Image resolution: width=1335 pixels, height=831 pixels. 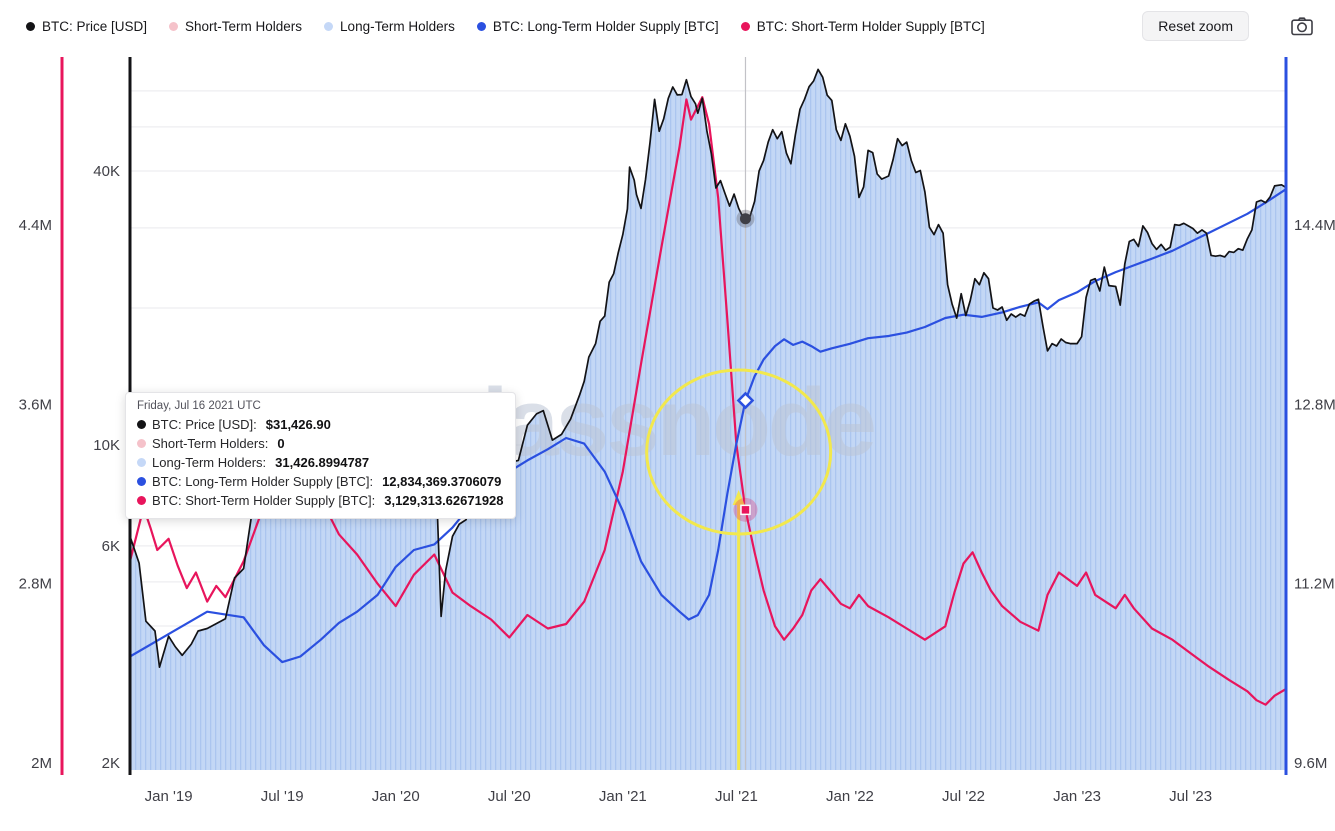 What do you see at coordinates (397, 26) in the screenshot?
I see `legend-label: Long-Term Holders` at bounding box center [397, 26].